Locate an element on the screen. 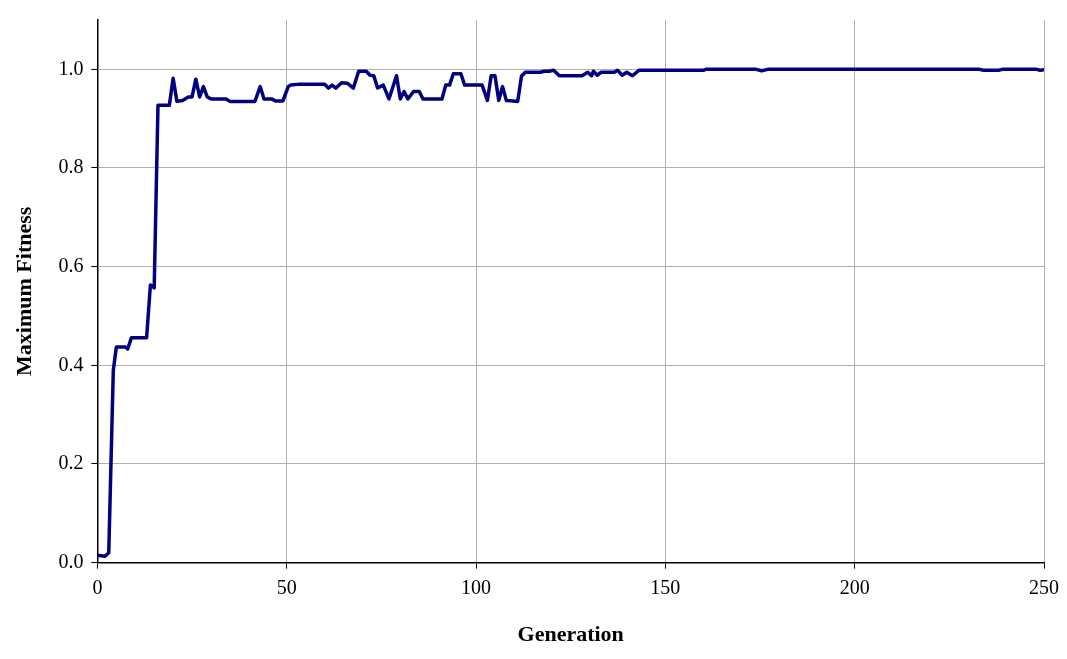 This screenshot has height=659, width=1067. y-tick-label: 0.2 is located at coordinates (71, 462).